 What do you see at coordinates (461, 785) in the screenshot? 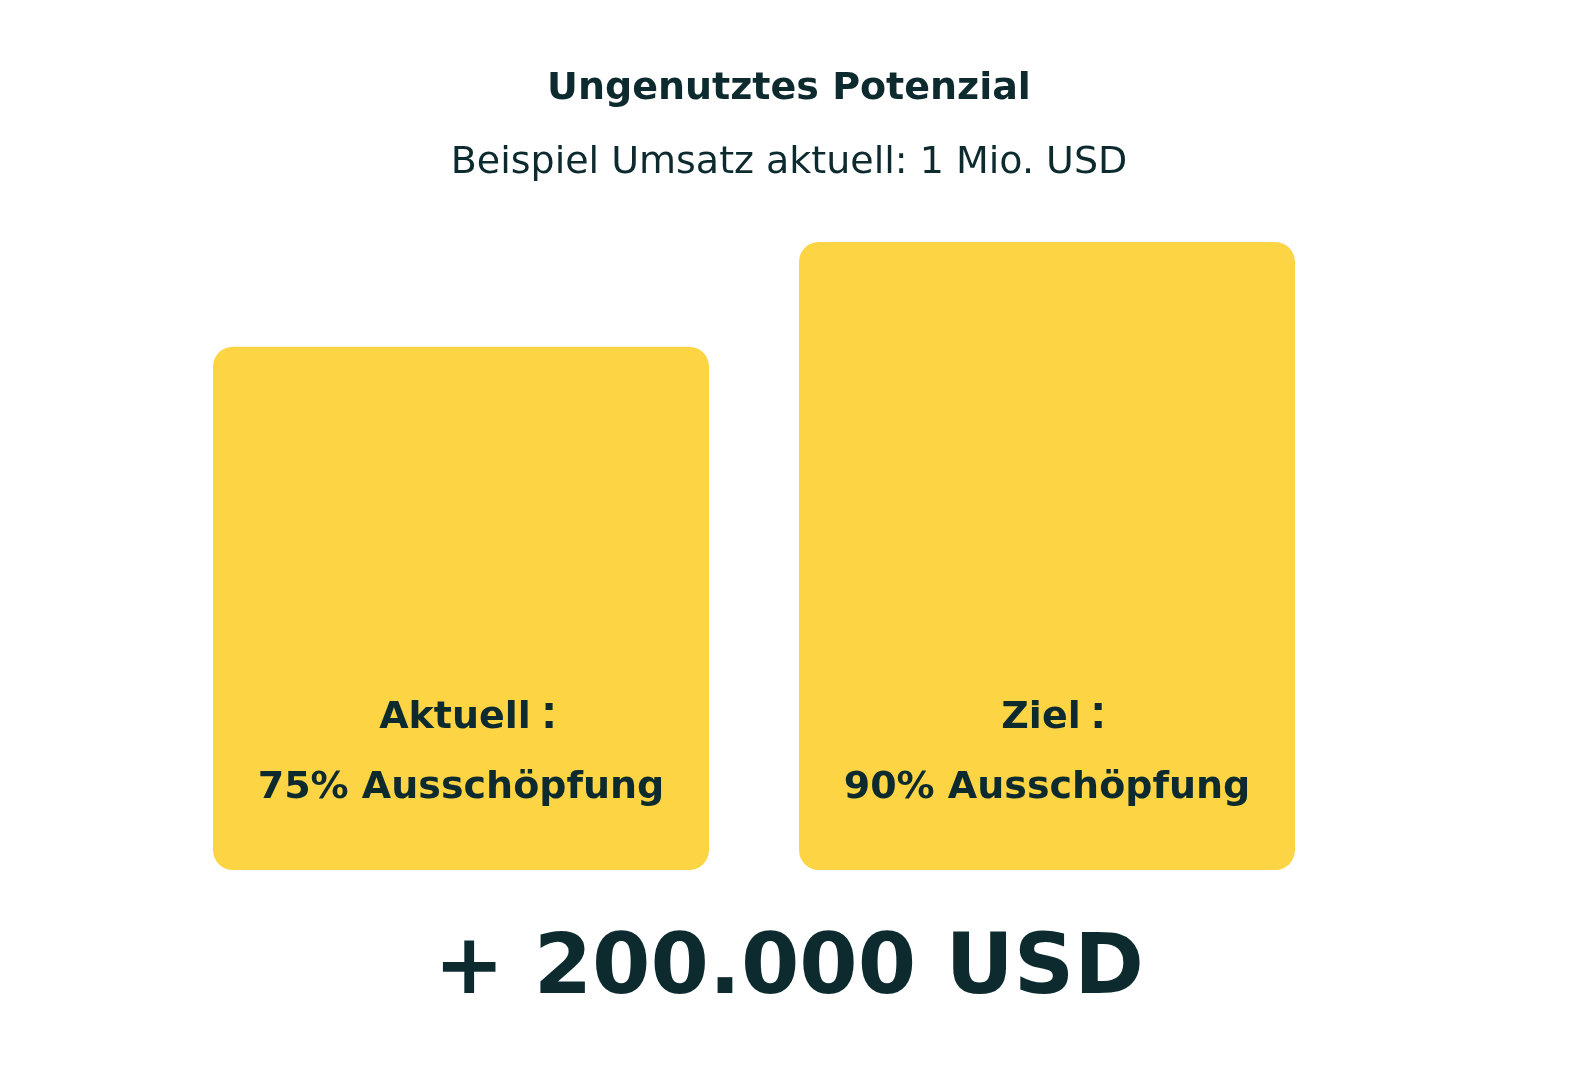
I see `data-label: 75% Ausschöpfung` at bounding box center [461, 785].